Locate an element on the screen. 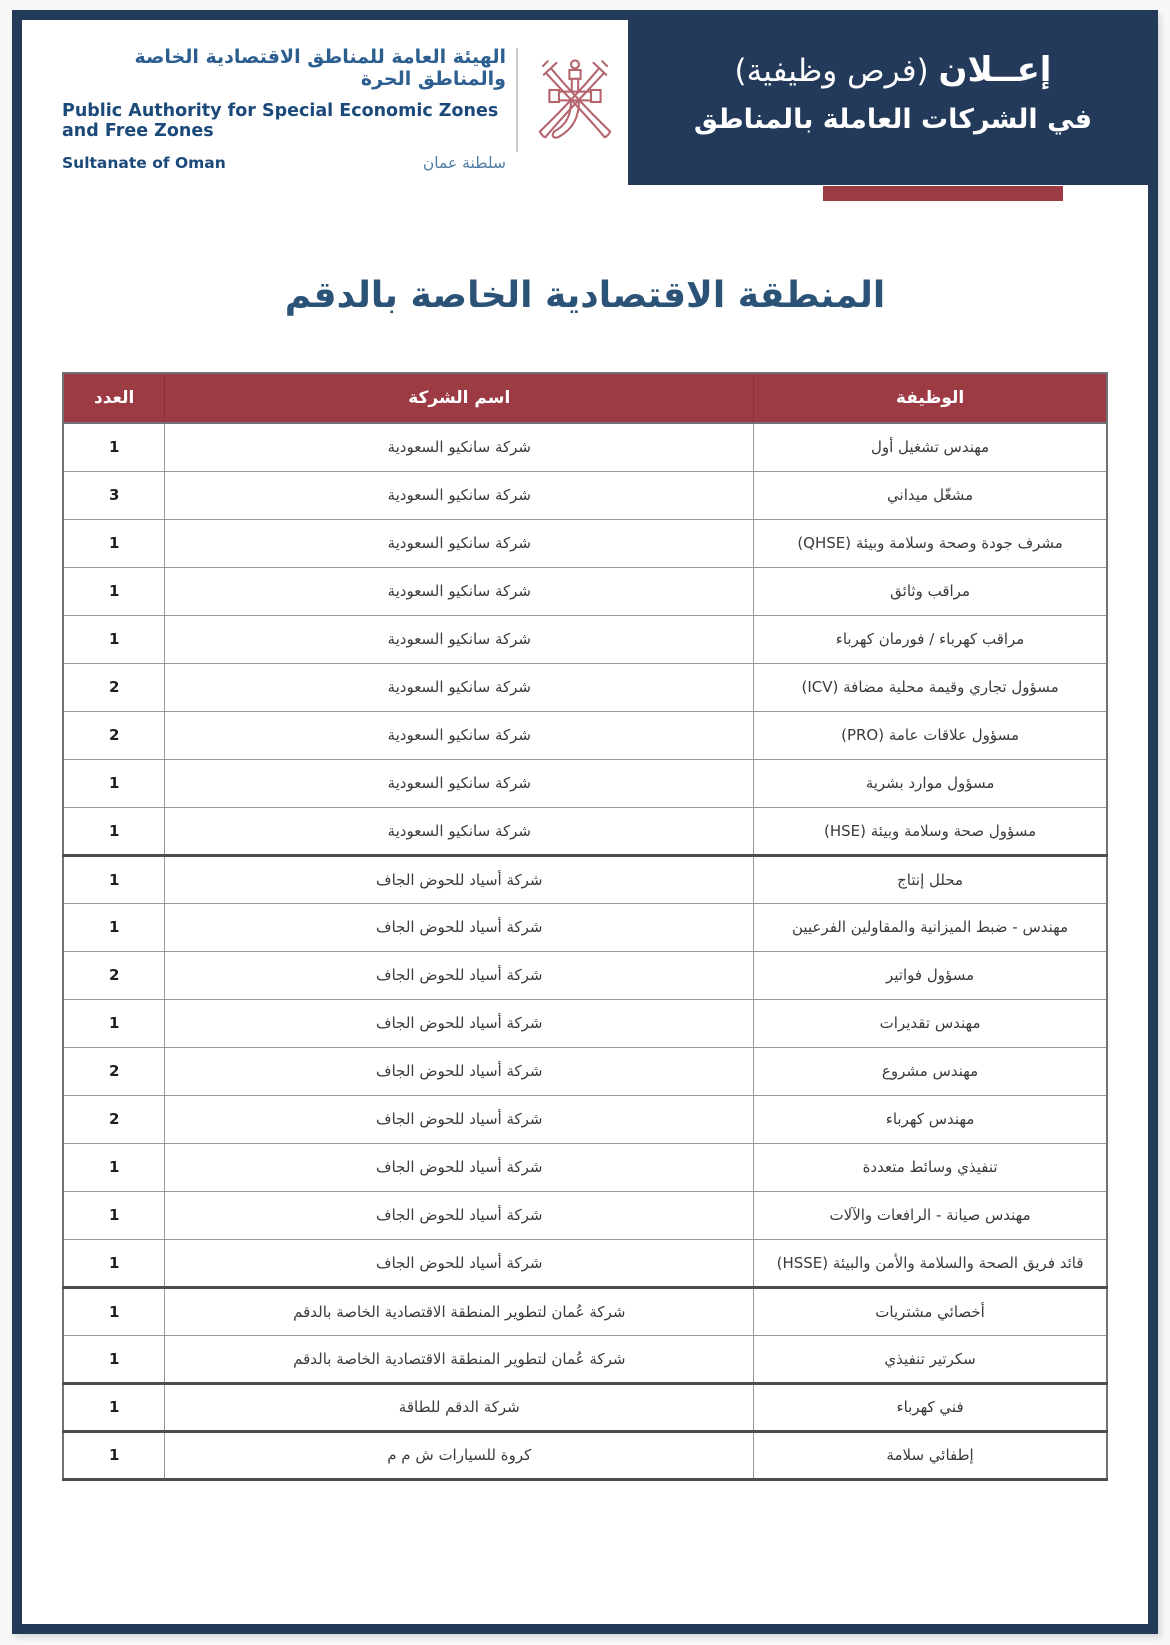 The image size is (1170, 1645). job-cell: مهندس تقديرات is located at coordinates (930, 1023).